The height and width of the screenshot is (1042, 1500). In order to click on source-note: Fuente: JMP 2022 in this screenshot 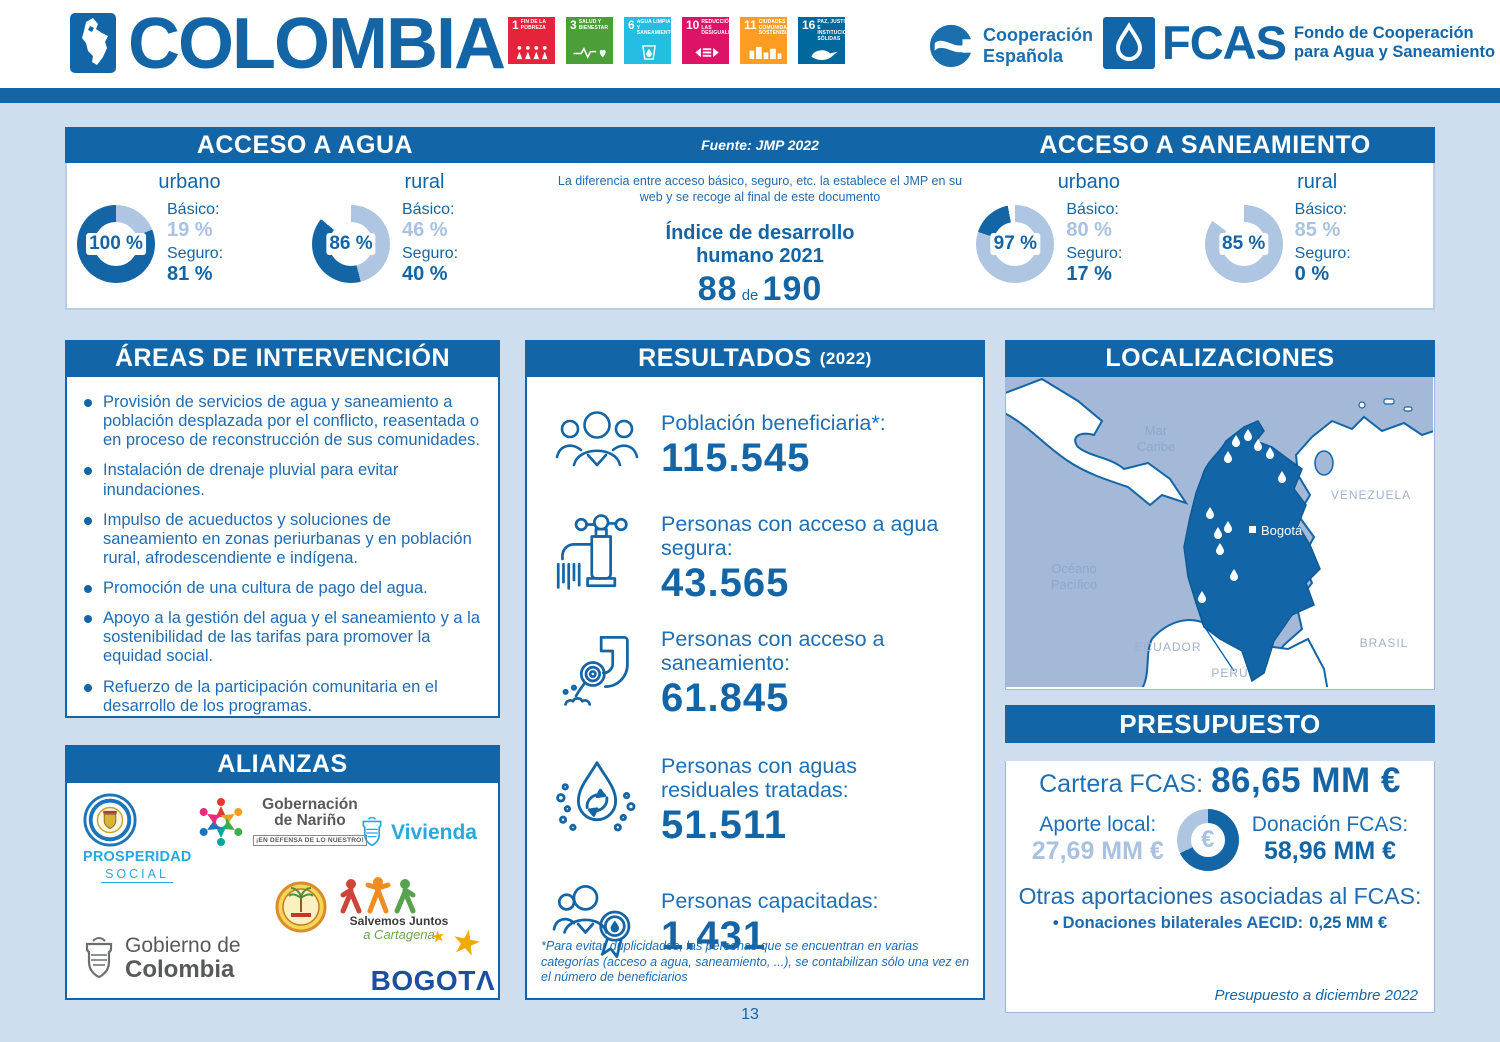, I will do `click(760, 145)`.